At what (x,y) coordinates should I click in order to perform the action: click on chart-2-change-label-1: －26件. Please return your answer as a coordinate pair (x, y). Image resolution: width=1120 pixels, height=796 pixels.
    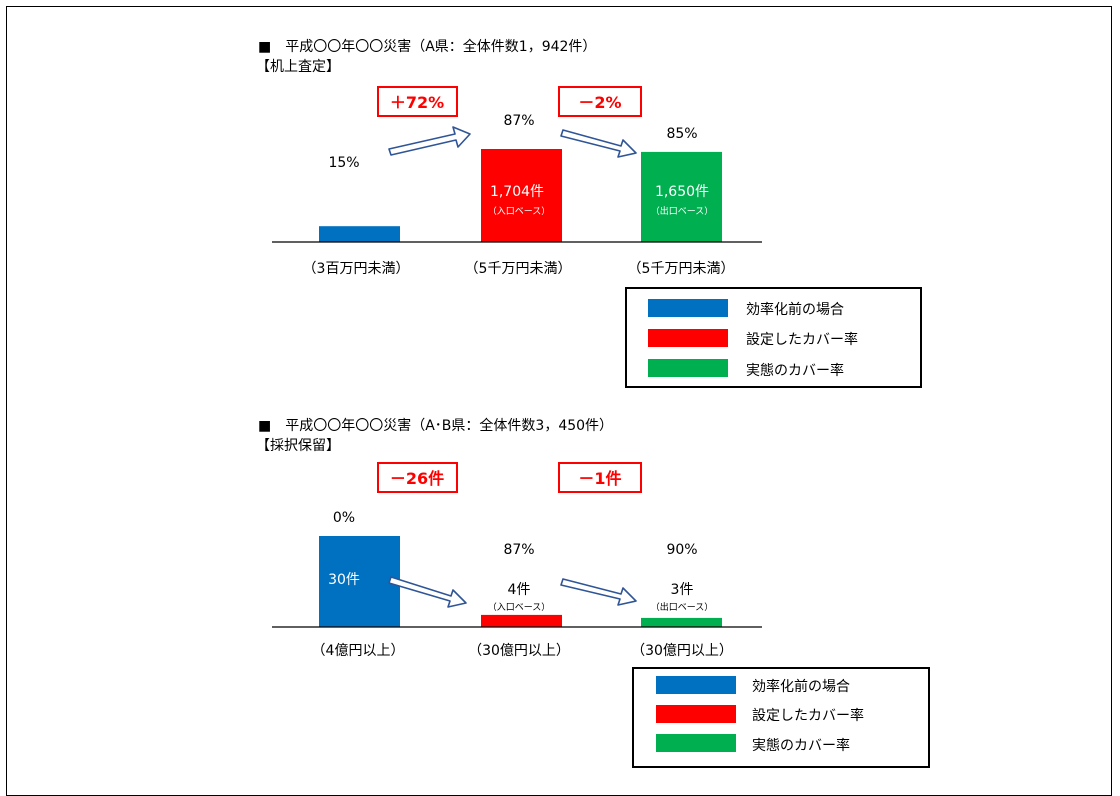
    Looking at the image, I should click on (417, 478).